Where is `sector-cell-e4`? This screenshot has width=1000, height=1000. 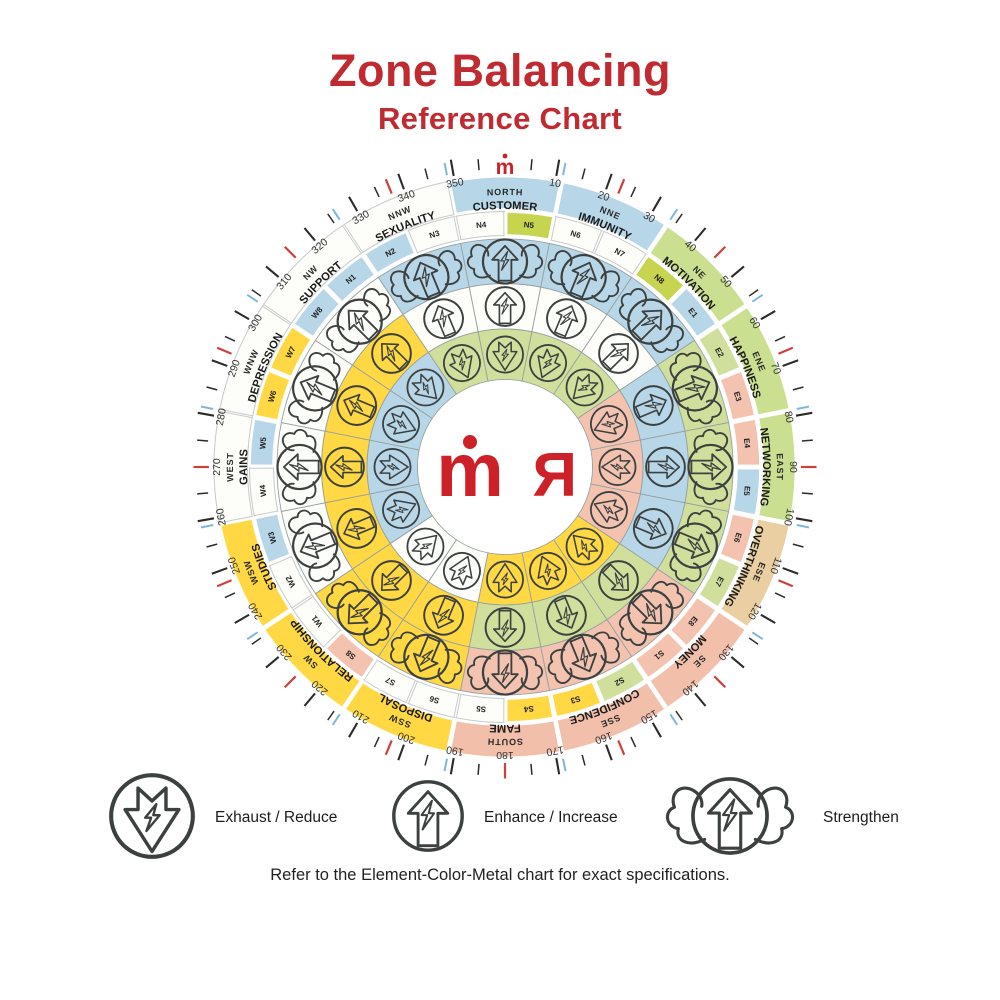
sector-cell-e4 is located at coordinates (746, 442).